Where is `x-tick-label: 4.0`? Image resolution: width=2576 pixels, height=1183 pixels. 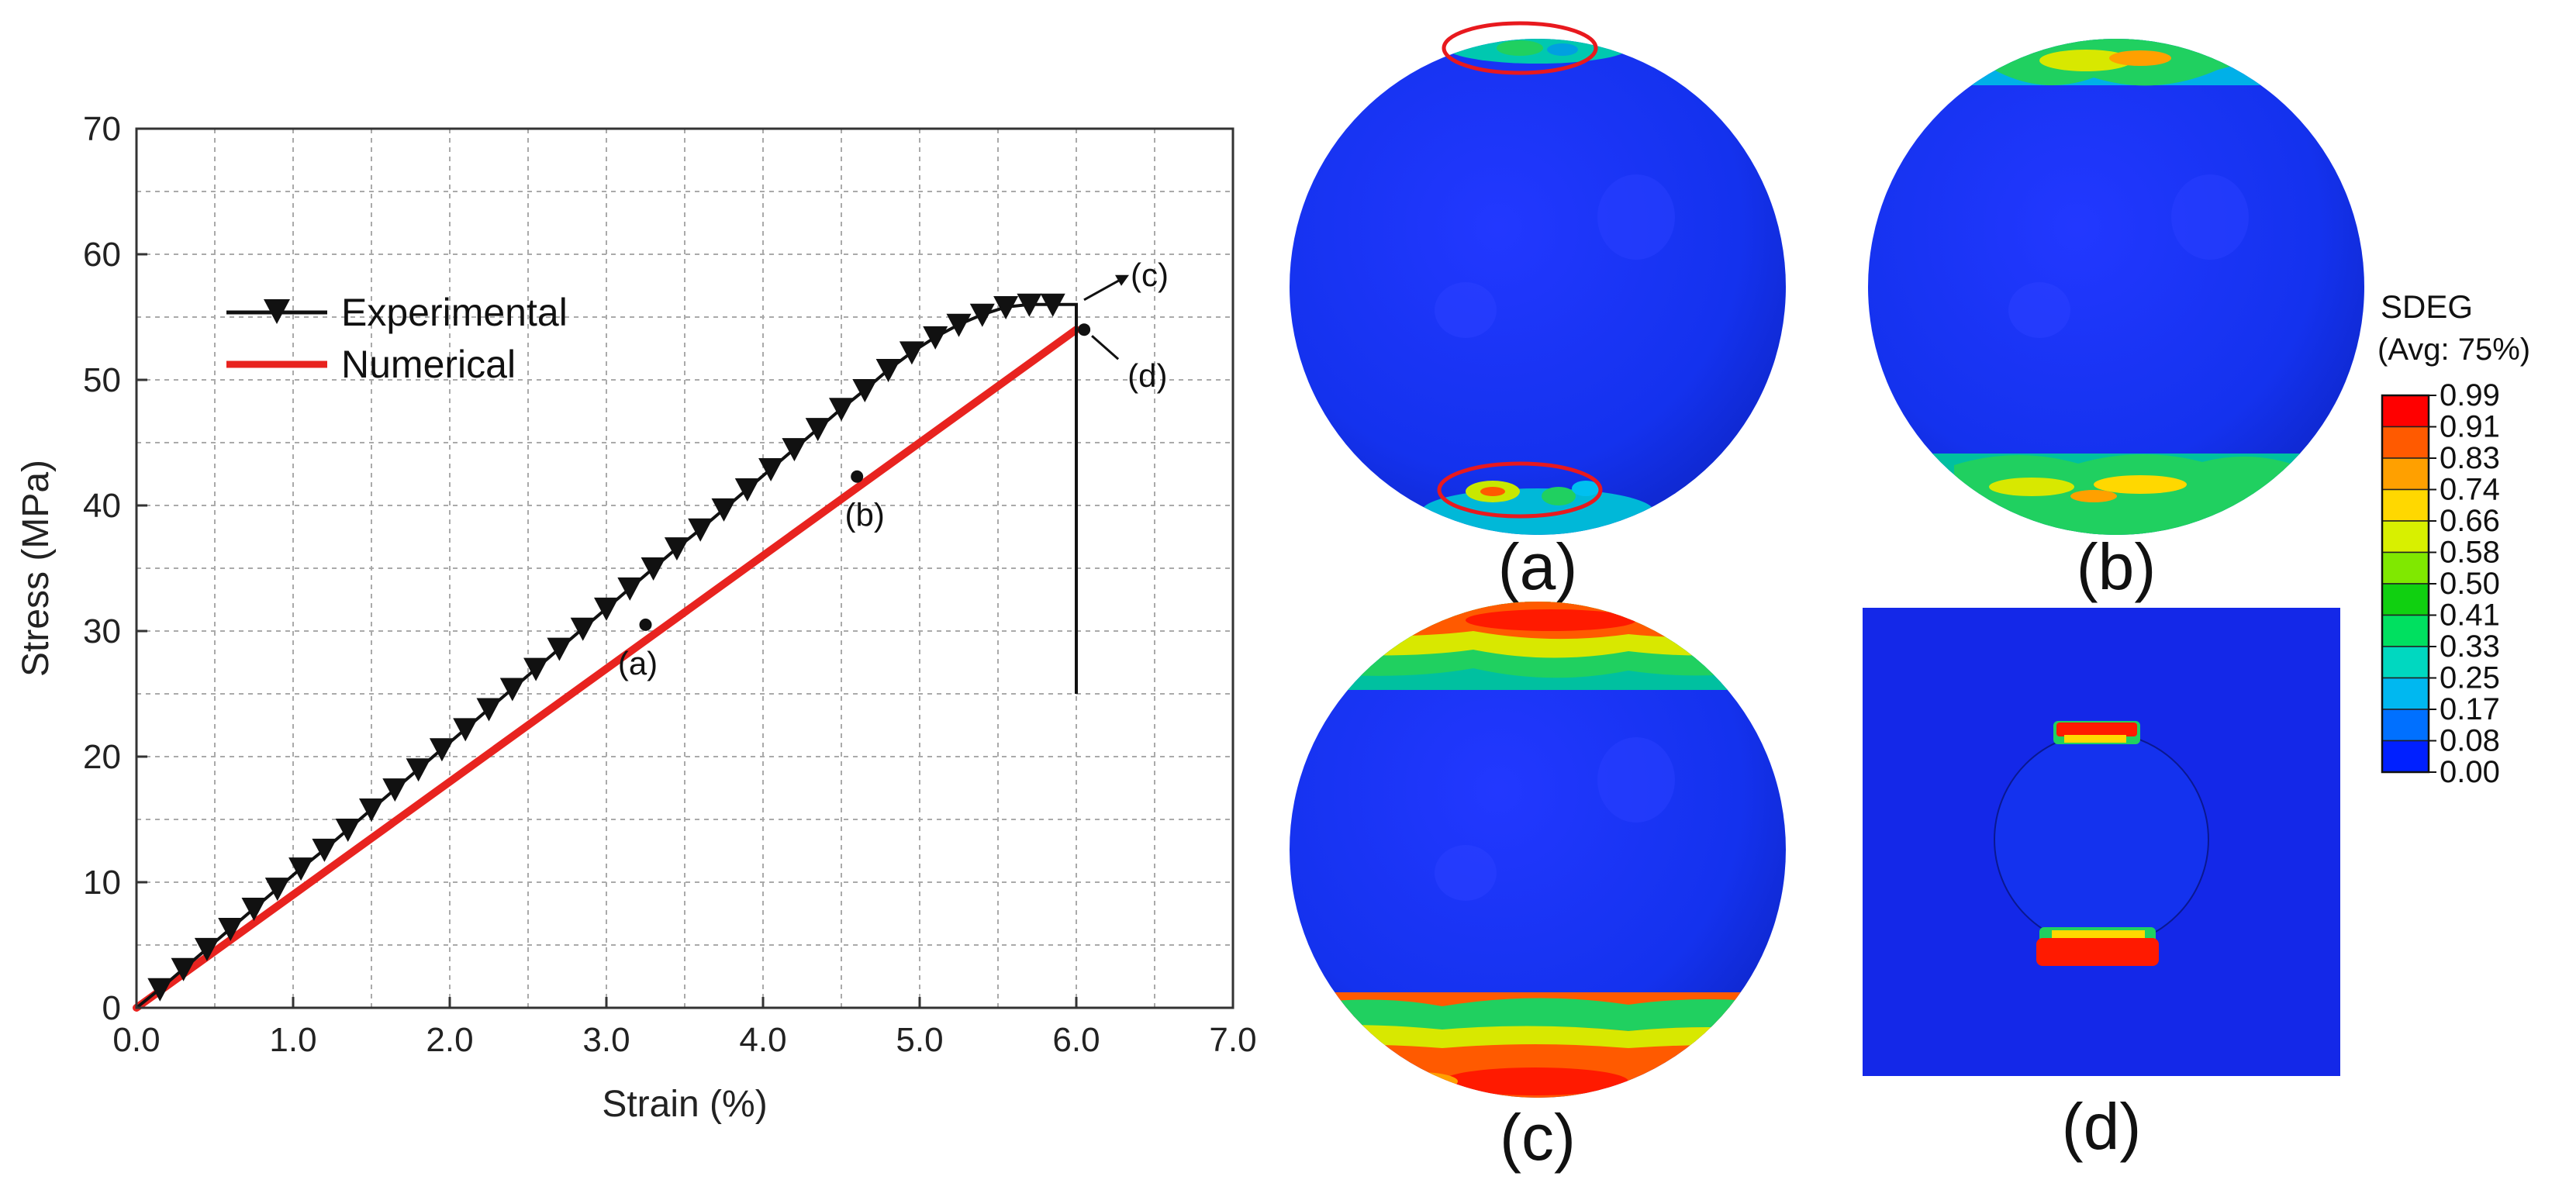 x-tick-label: 4.0 is located at coordinates (762, 1040).